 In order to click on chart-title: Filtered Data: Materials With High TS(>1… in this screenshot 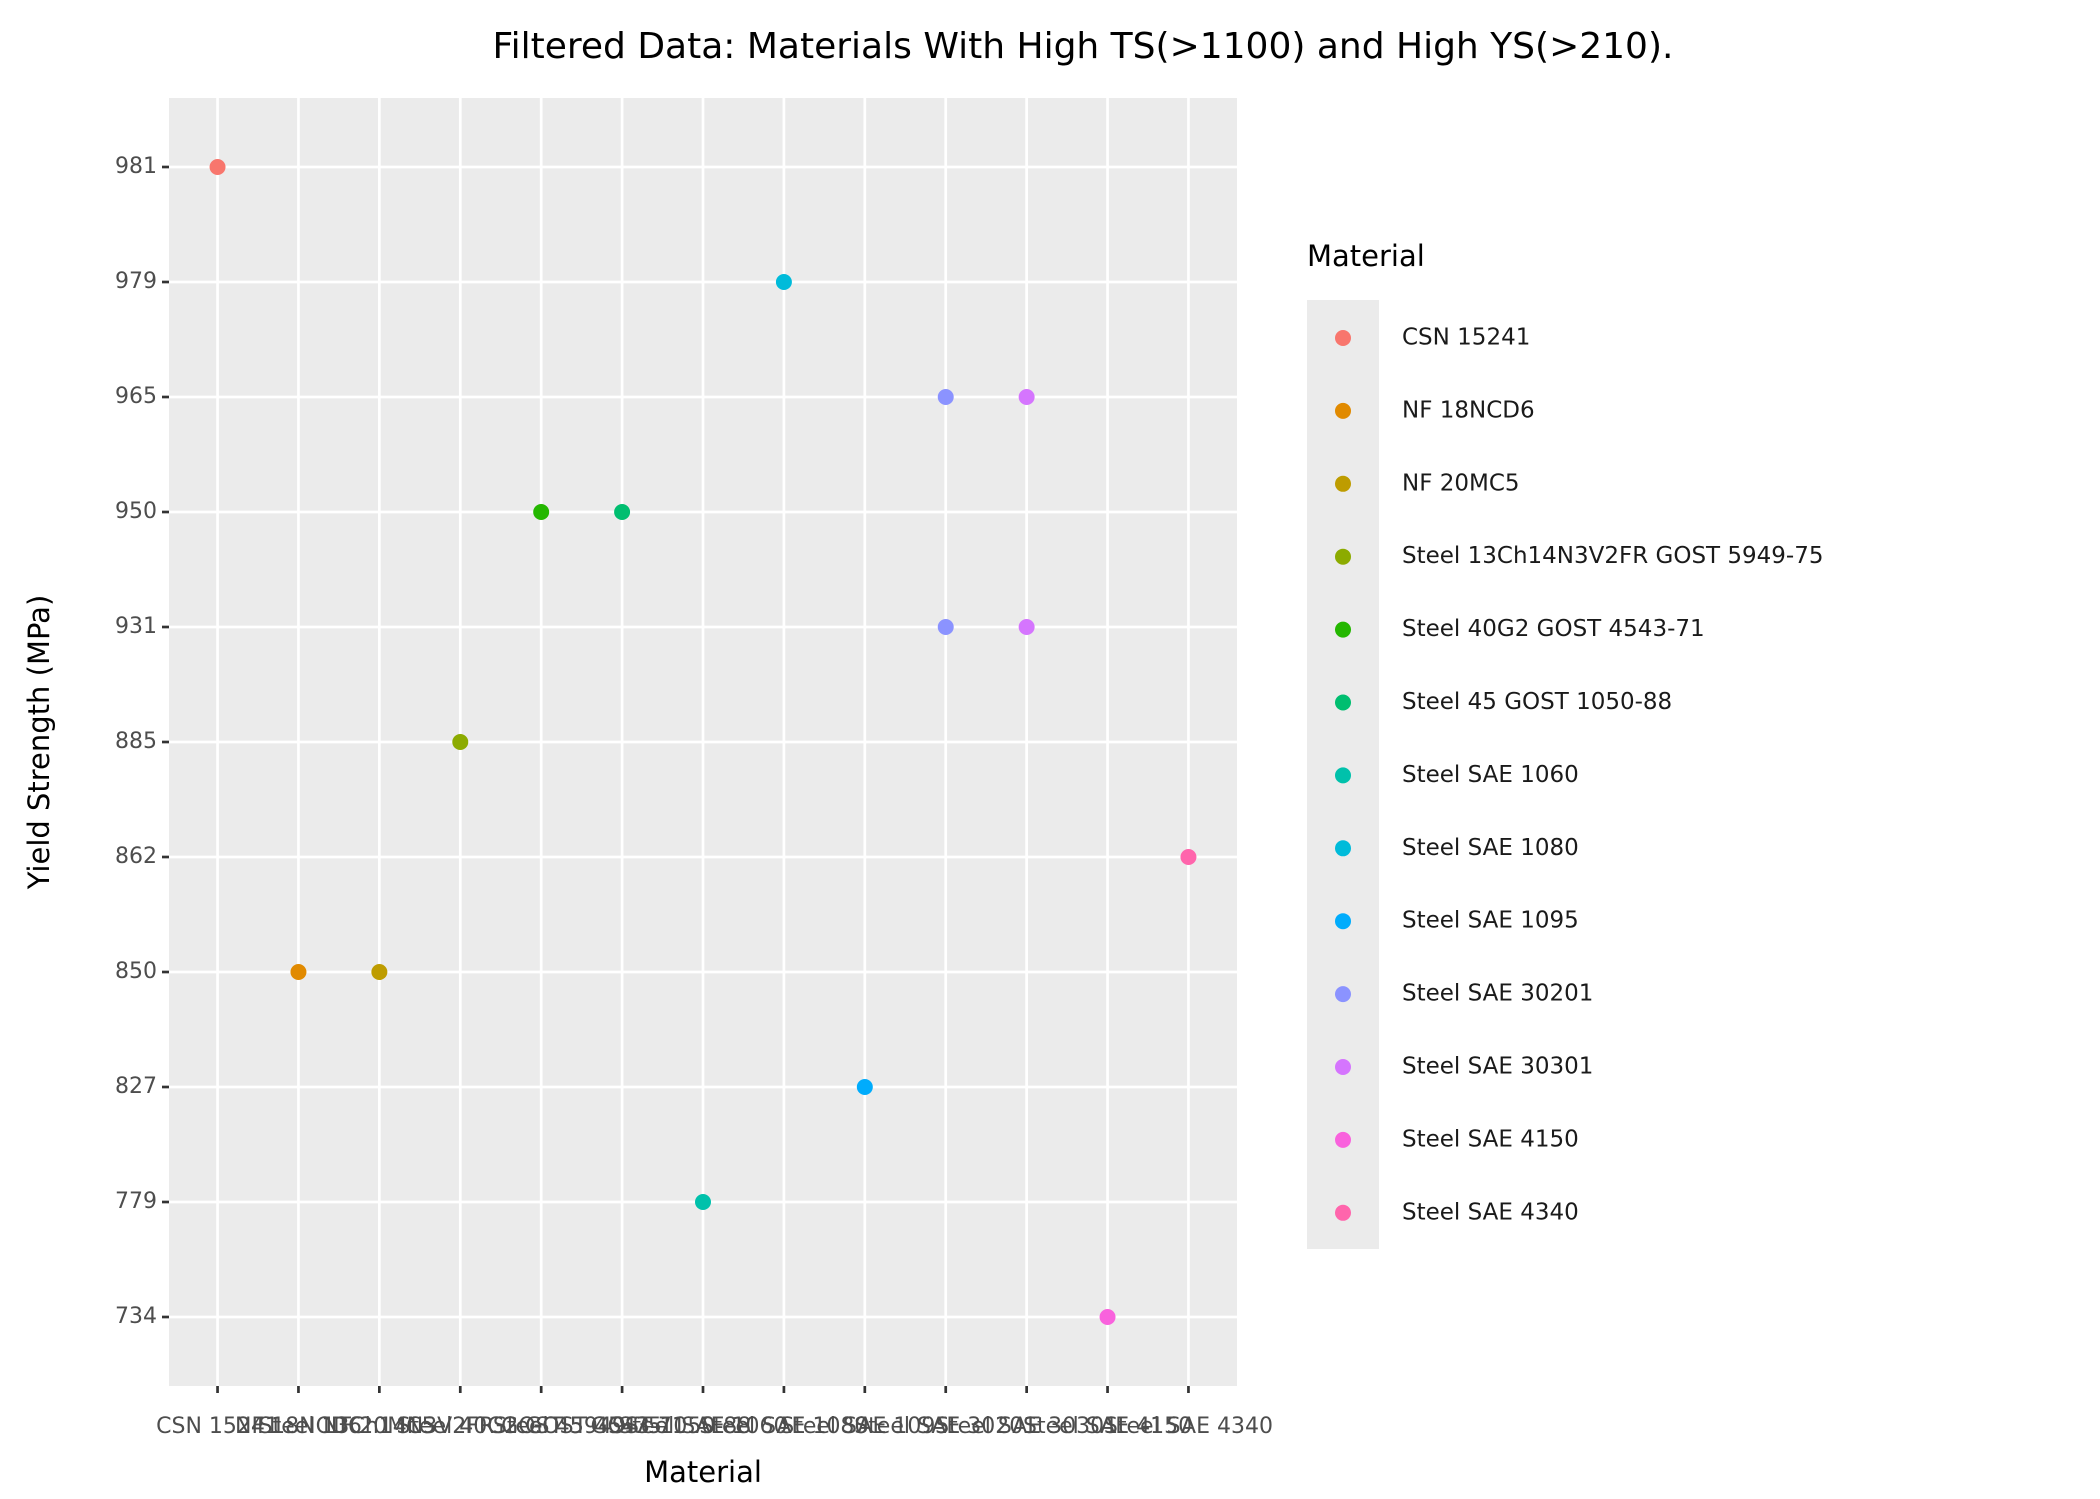, I will do `click(1083, 46)`.